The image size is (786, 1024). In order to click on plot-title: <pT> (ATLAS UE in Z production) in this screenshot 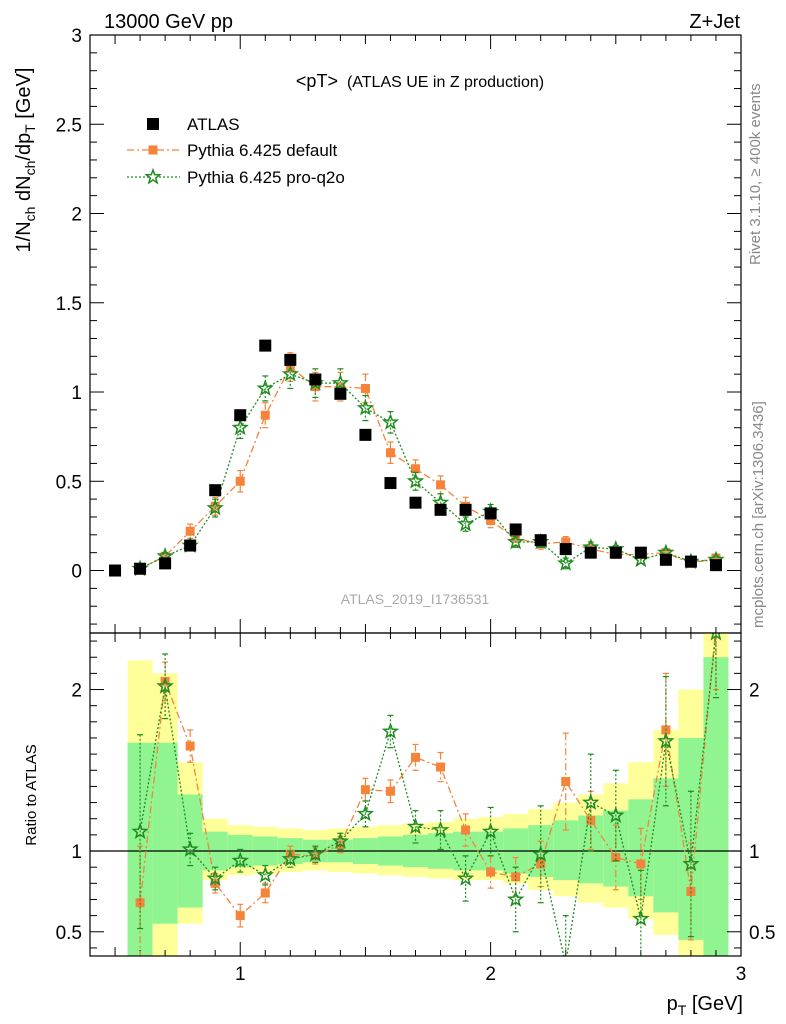, I will do `click(420, 81)`.